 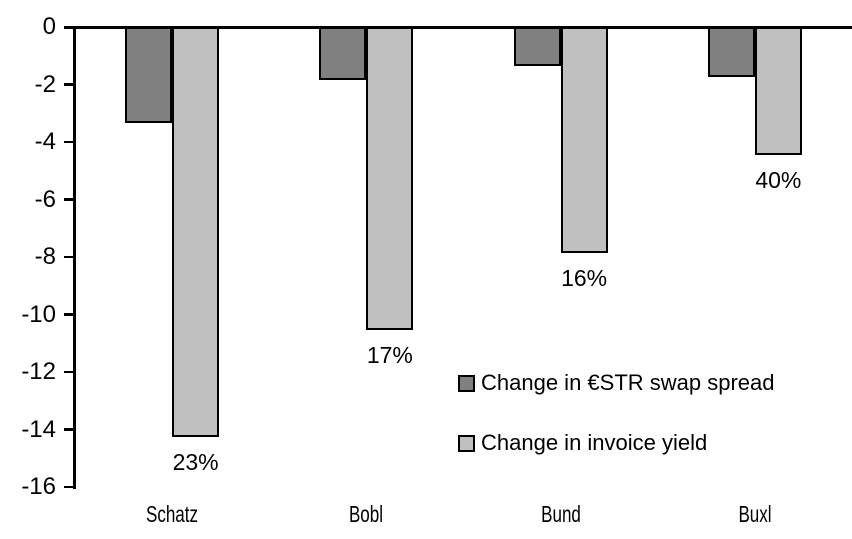 I want to click on y-tick-label: -14, so click(x=38, y=429).